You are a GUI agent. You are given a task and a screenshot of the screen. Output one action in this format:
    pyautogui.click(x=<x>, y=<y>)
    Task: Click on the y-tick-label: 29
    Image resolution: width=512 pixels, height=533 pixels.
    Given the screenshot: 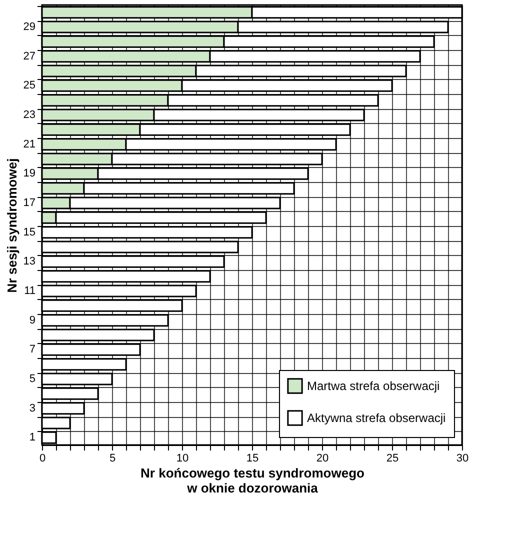 What is the action you would take?
    pyautogui.click(x=29, y=27)
    